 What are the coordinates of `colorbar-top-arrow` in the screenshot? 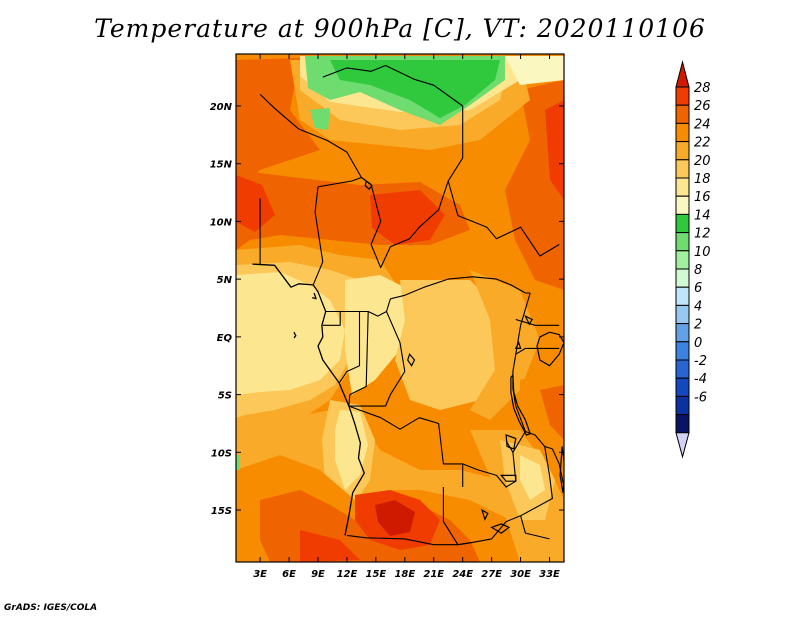 It's located at (682, 74).